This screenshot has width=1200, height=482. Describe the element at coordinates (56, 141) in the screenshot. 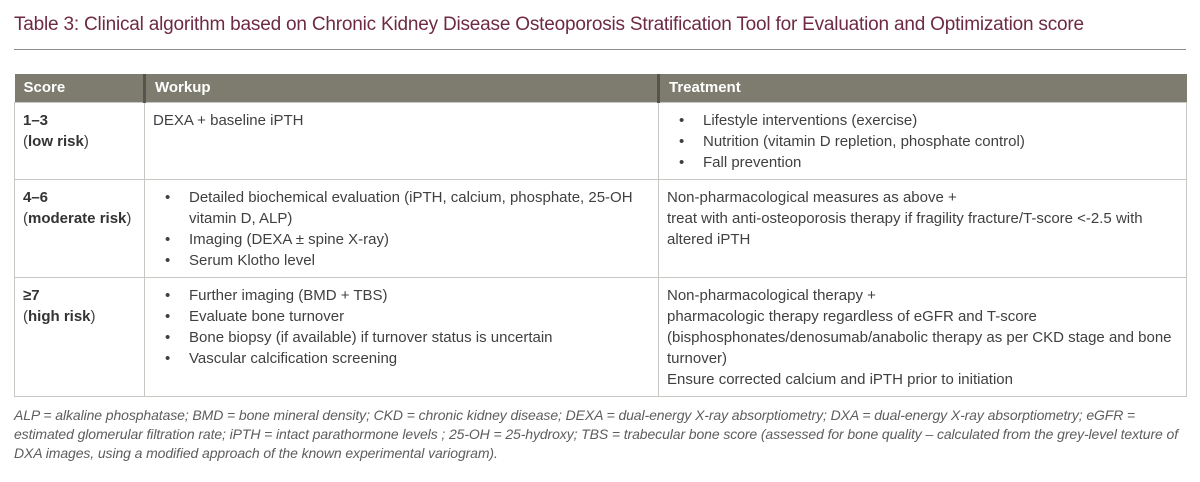

I see `risk-label: (low risk)` at that location.